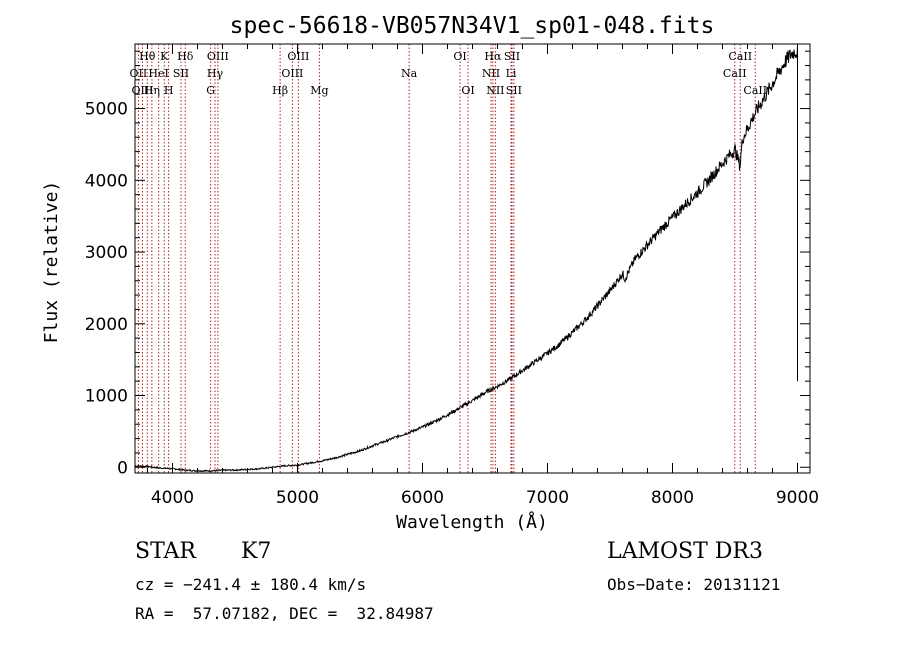  What do you see at coordinates (106, 397) in the screenshot?
I see `y-tick-label: 1000` at bounding box center [106, 397].